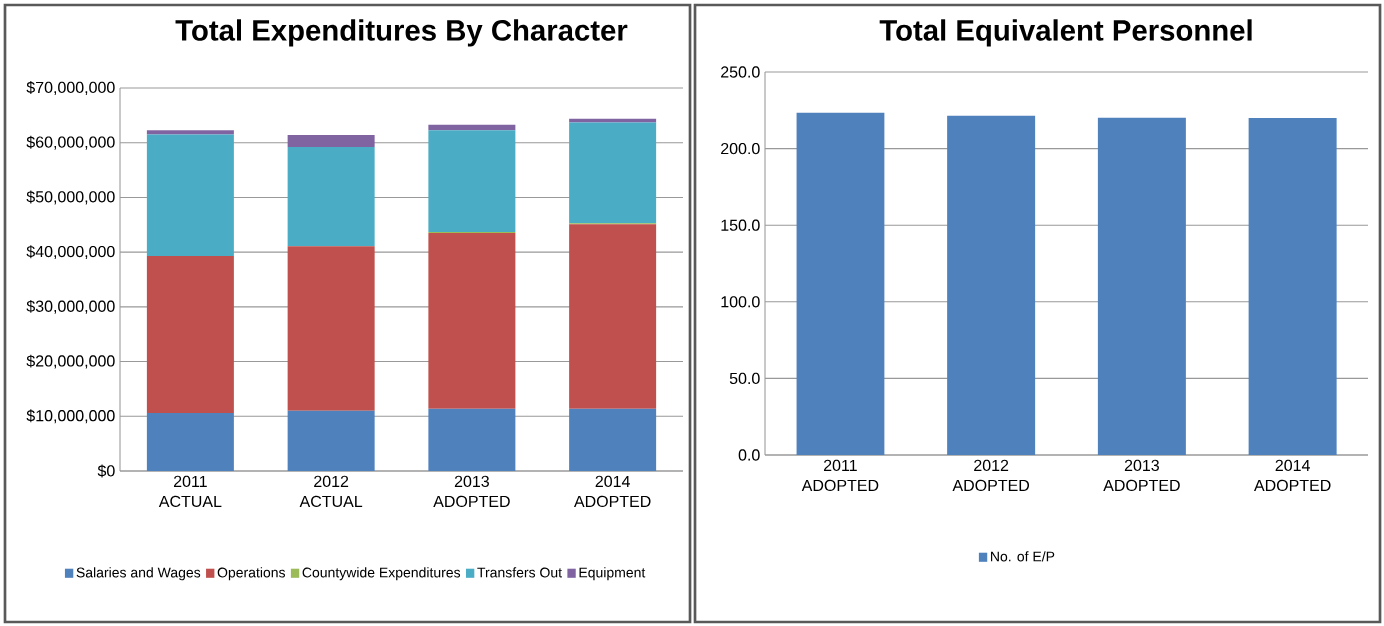  What do you see at coordinates (1065, 33) in the screenshot?
I see `chart-title: Total Equivalent Personnel` at bounding box center [1065, 33].